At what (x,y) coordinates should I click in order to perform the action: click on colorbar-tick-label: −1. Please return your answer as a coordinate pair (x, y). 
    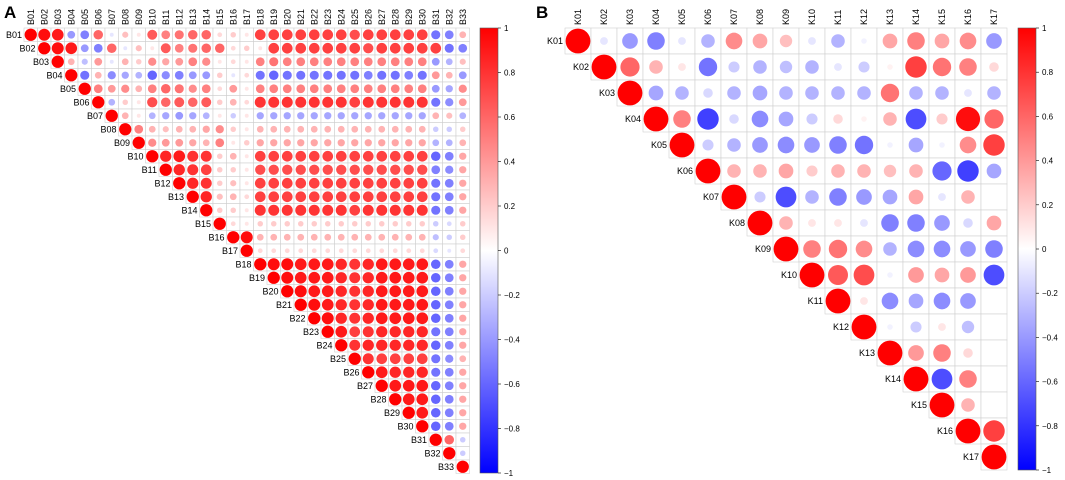
    Looking at the image, I should click on (509, 473).